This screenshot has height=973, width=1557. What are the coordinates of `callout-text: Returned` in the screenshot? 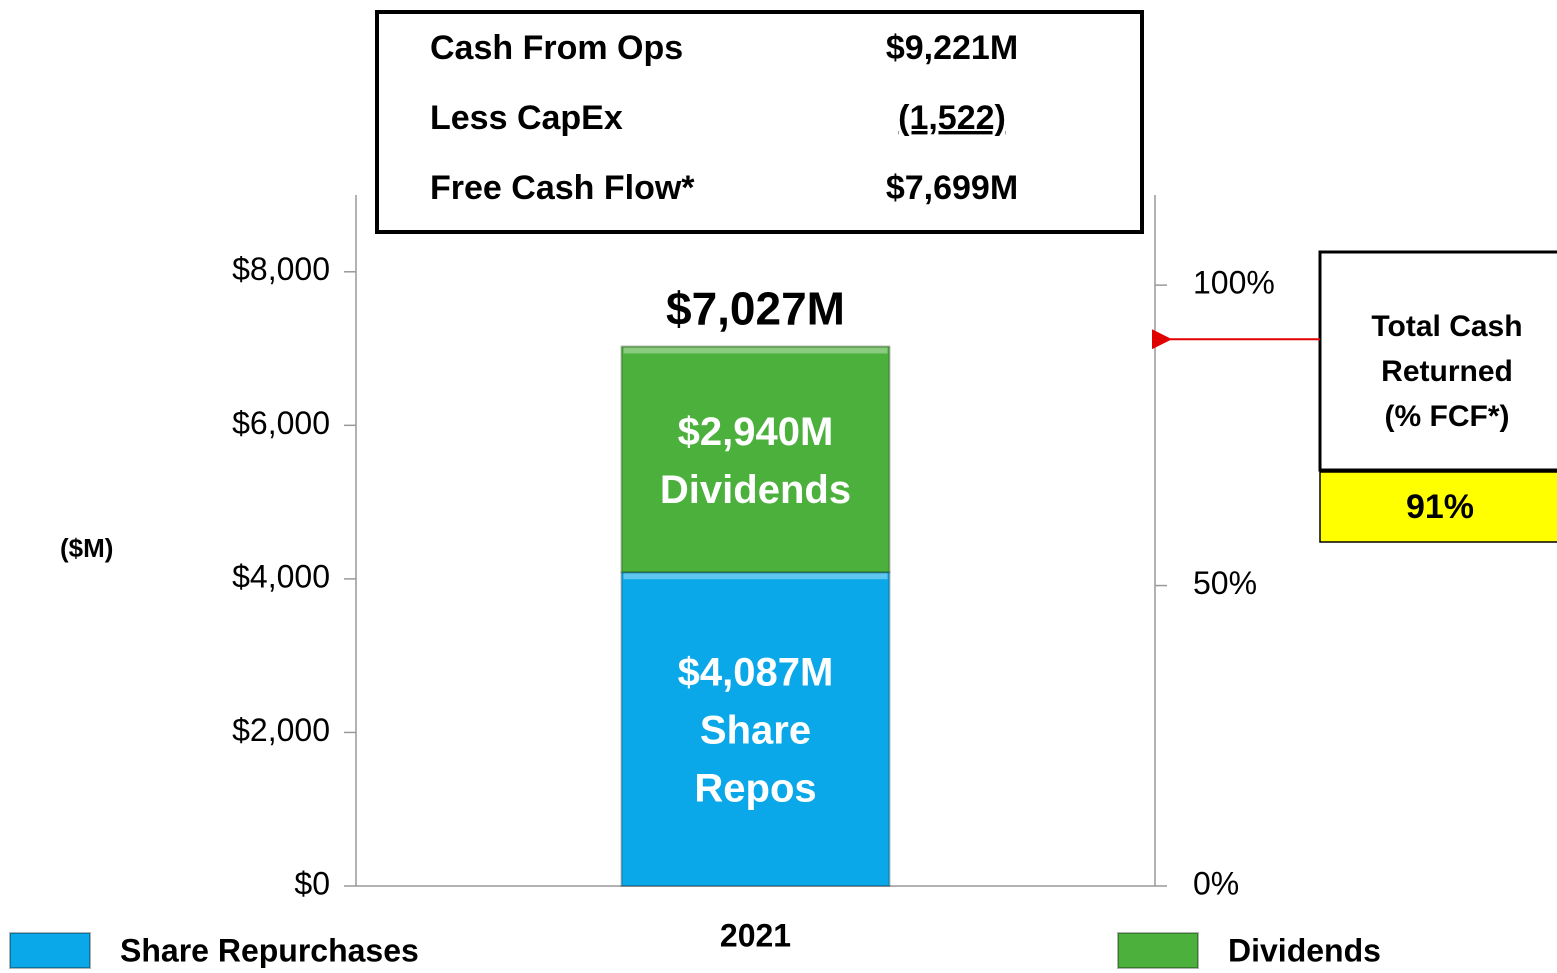 It's located at (1447, 371).